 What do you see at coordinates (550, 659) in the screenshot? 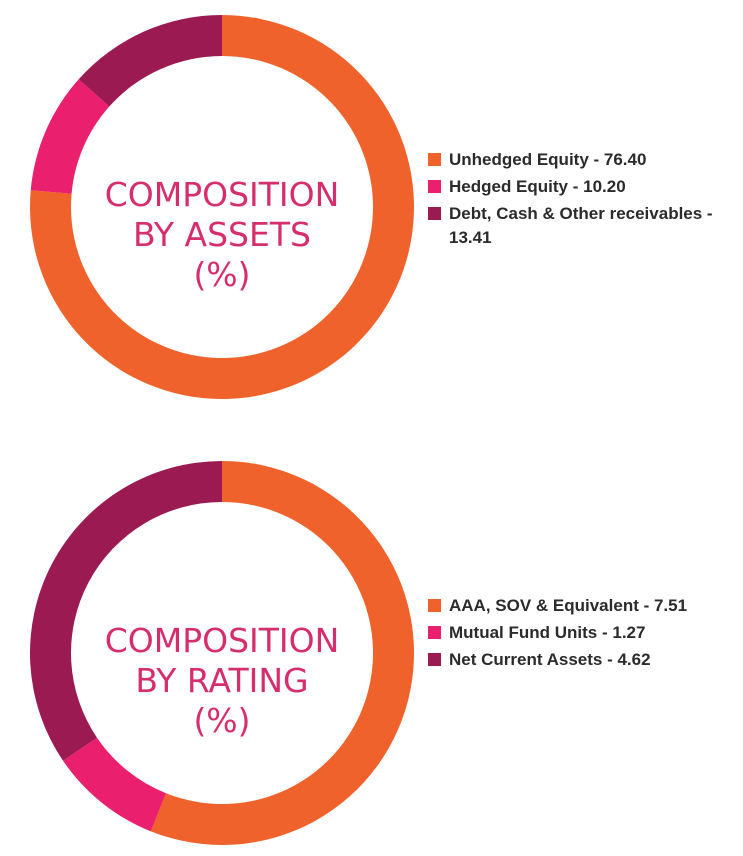
I see `legend-label: Net Current Assets - 4.62` at bounding box center [550, 659].